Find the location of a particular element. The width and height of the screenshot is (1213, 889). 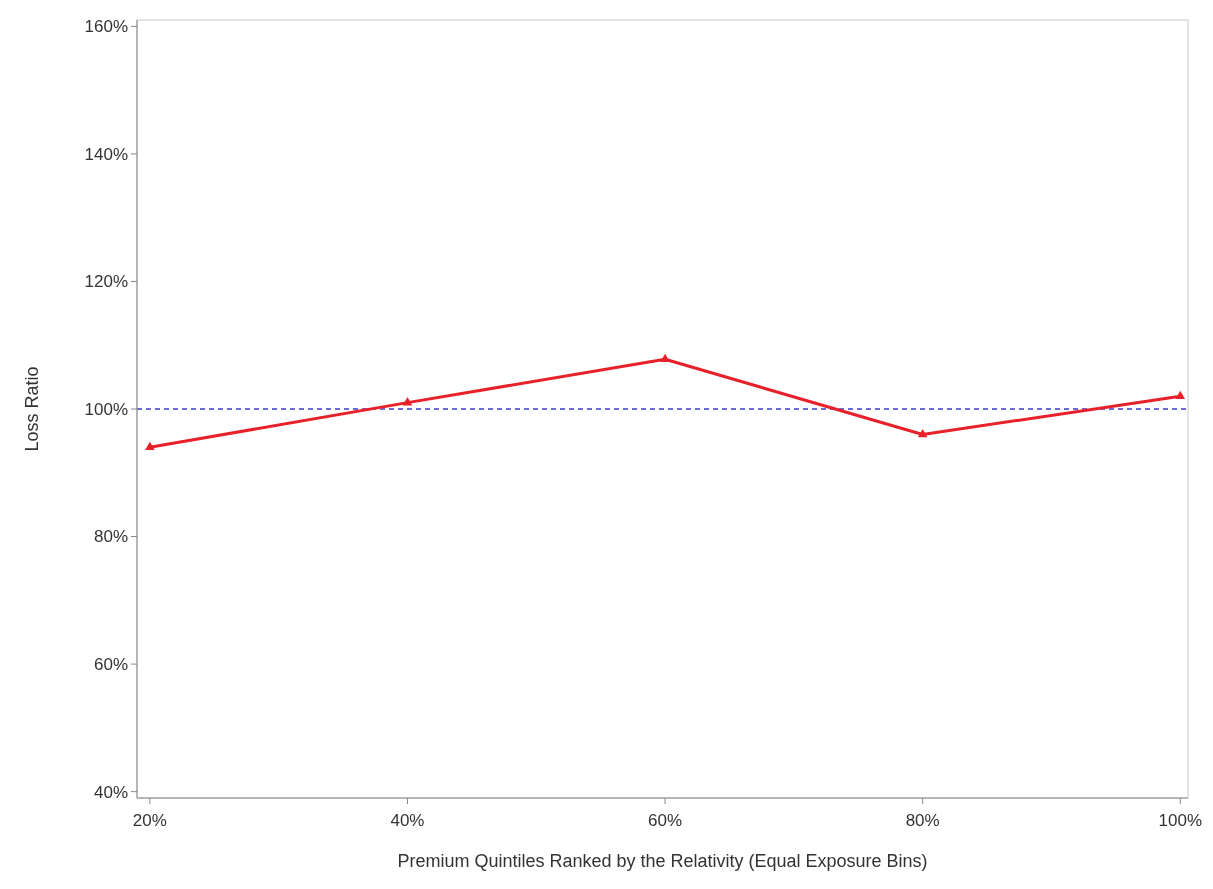

y-tick-label: 120% is located at coordinates (106, 282).